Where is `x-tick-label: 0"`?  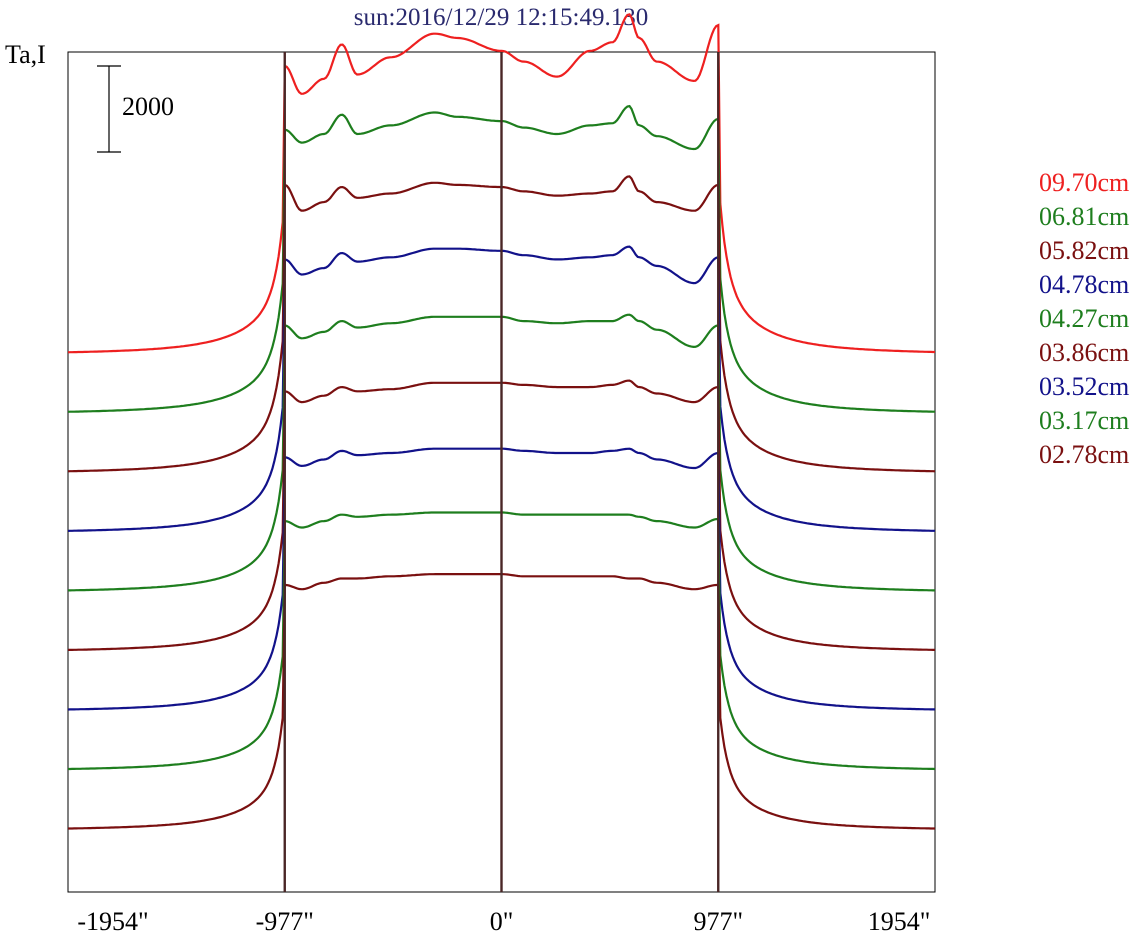
x-tick-label: 0" is located at coordinates (501, 921).